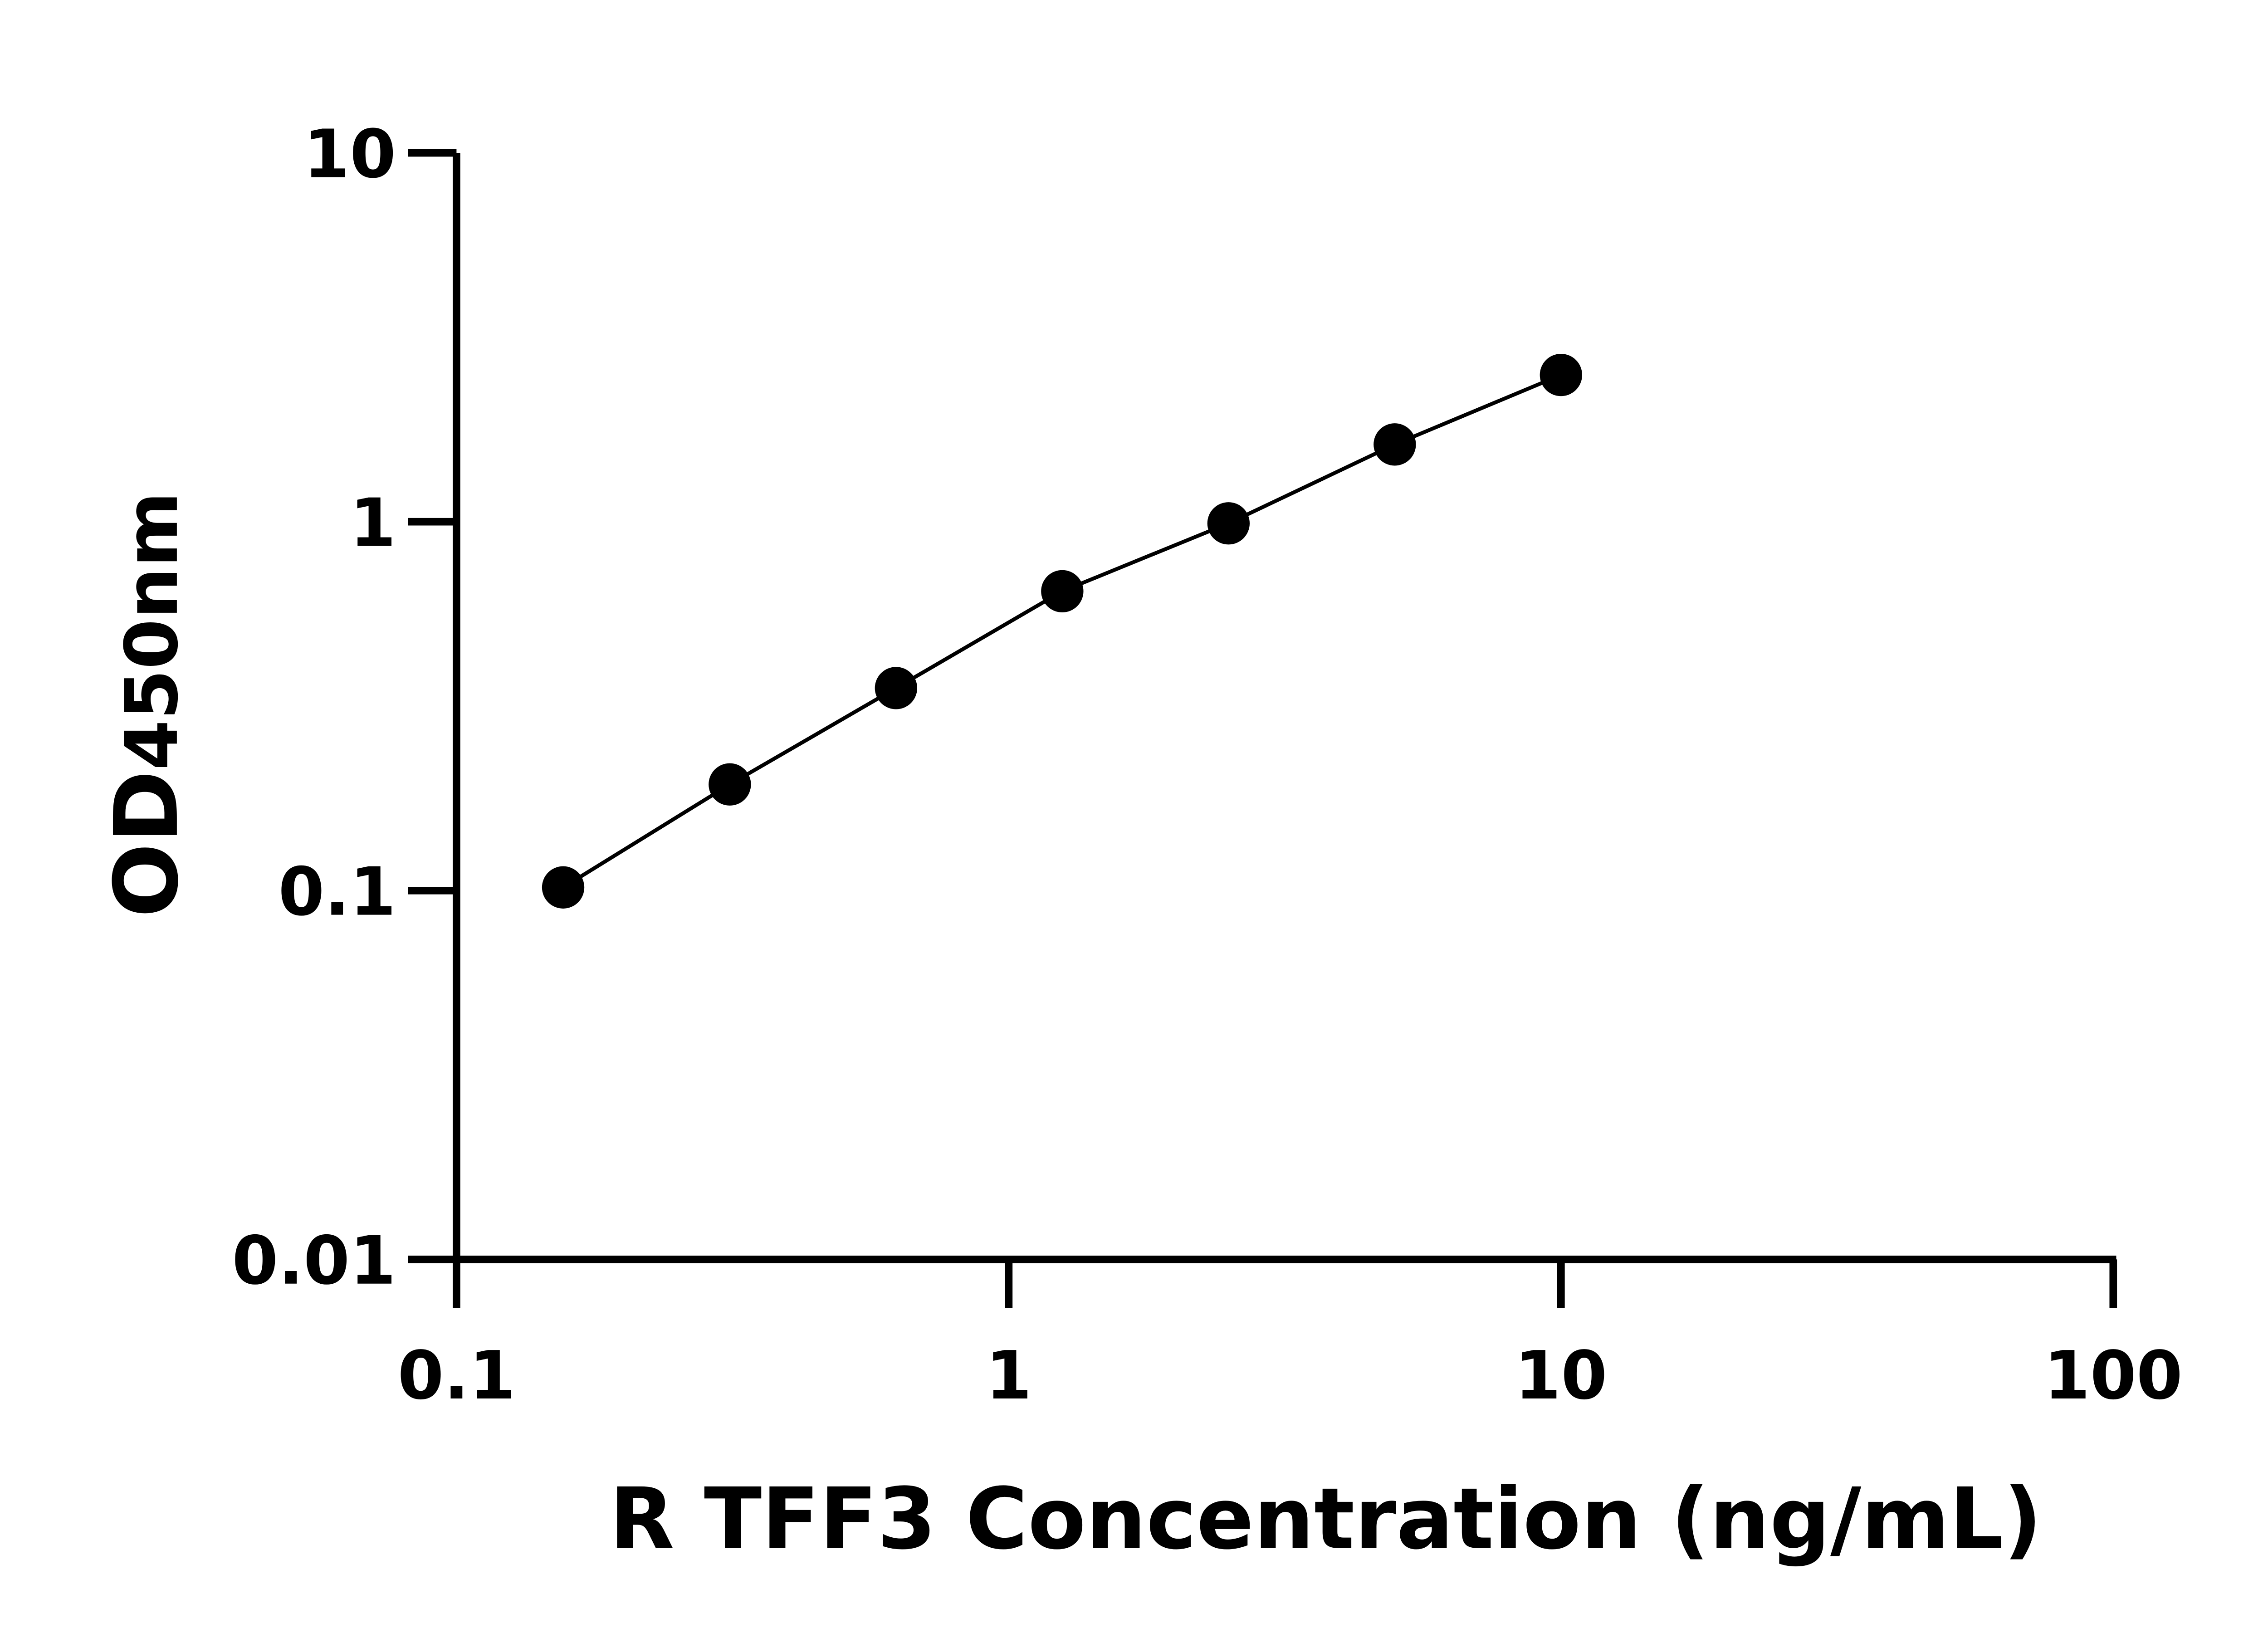 The height and width of the screenshot is (1633, 2268). What do you see at coordinates (1561, 1375) in the screenshot?
I see `x-tick-label: 10` at bounding box center [1561, 1375].